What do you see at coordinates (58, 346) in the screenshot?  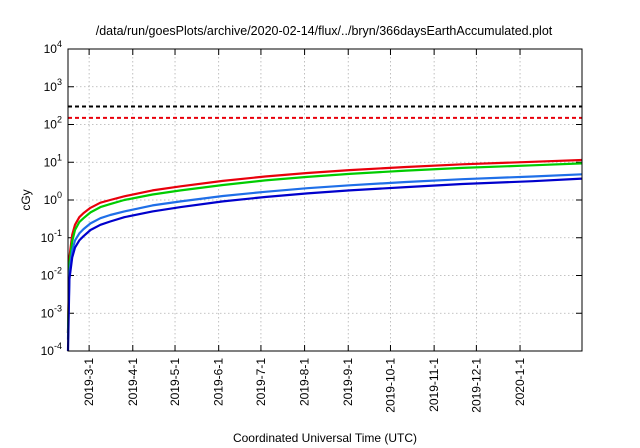 I see `y-tick-exponent: -4` at bounding box center [58, 346].